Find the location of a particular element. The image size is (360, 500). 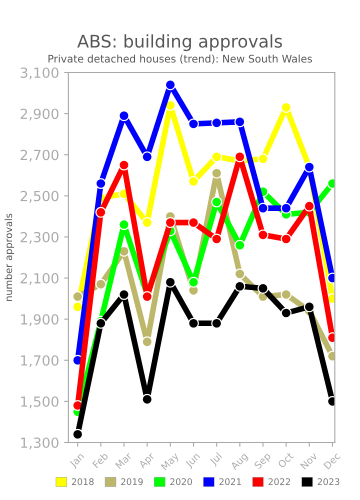

x-tick-label: Jul is located at coordinates (216, 459).